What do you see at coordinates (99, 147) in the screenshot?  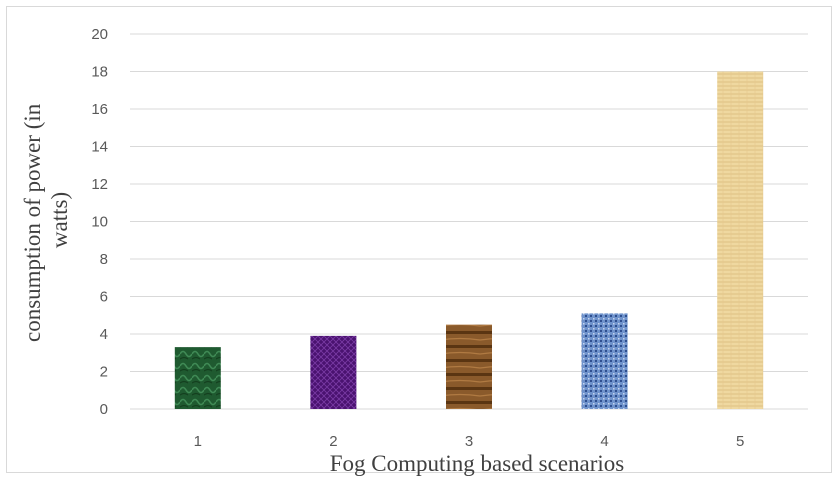 I see `y-tick-label: 14` at bounding box center [99, 147].